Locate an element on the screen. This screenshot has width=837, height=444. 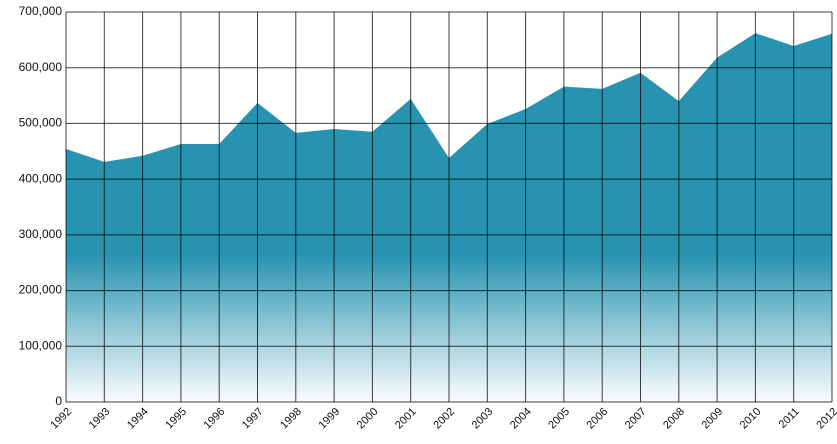
x-tick-label: 1996 is located at coordinates (215, 419).